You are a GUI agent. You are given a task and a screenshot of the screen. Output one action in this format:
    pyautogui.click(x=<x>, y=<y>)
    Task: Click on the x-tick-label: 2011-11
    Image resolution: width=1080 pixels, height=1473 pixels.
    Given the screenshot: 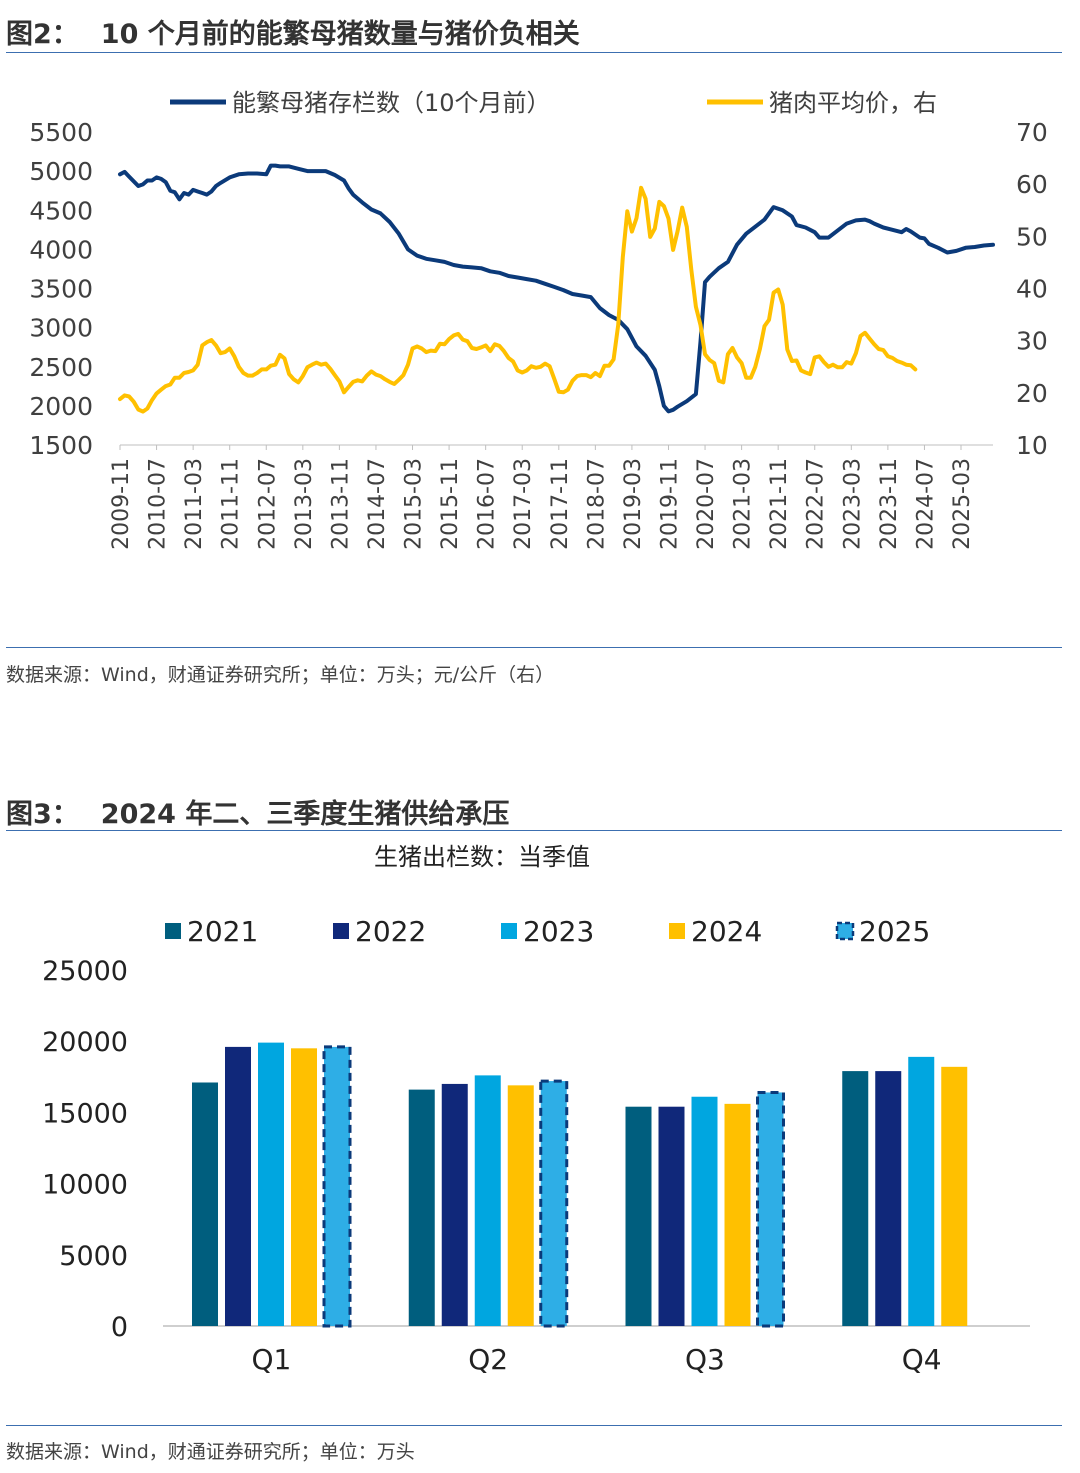 What is the action you would take?
    pyautogui.click(x=231, y=504)
    